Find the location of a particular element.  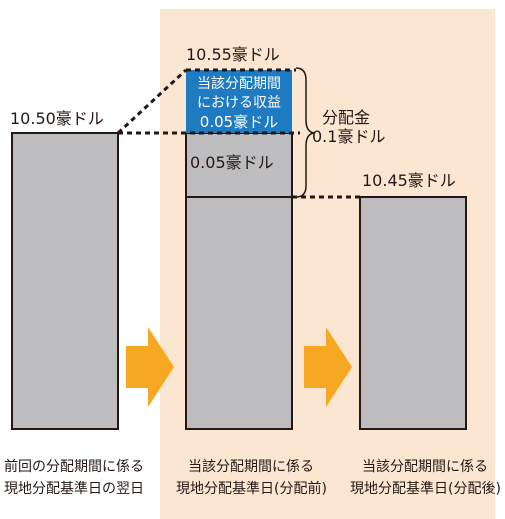

dashed-connector-diagonal is located at coordinates (152, 101).